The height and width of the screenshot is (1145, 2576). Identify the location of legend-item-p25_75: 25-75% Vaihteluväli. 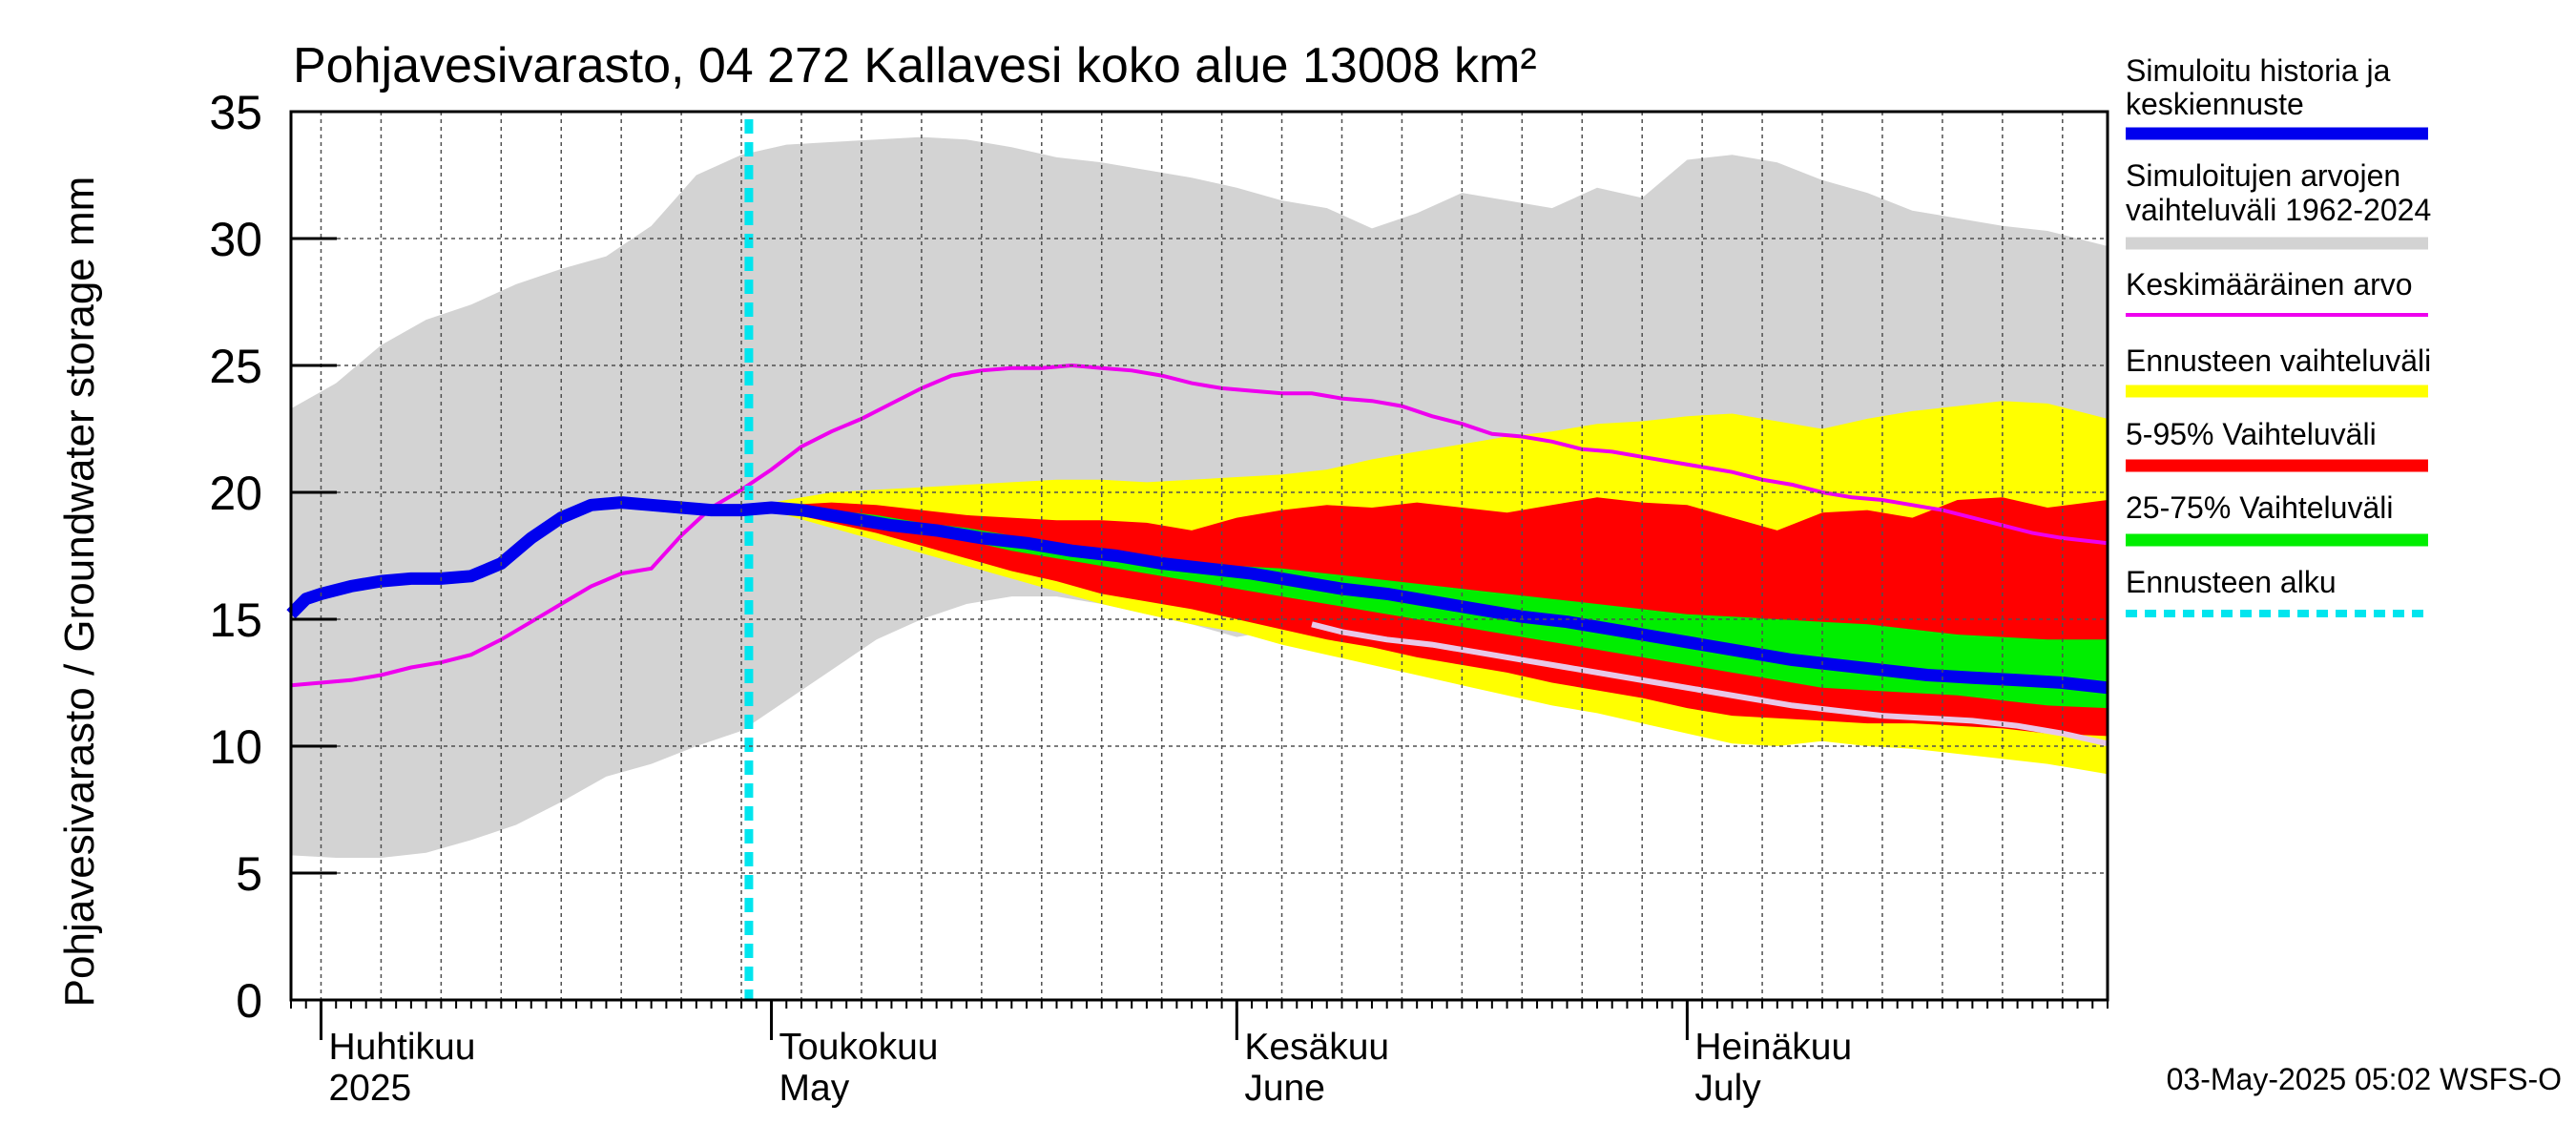
(2277, 518).